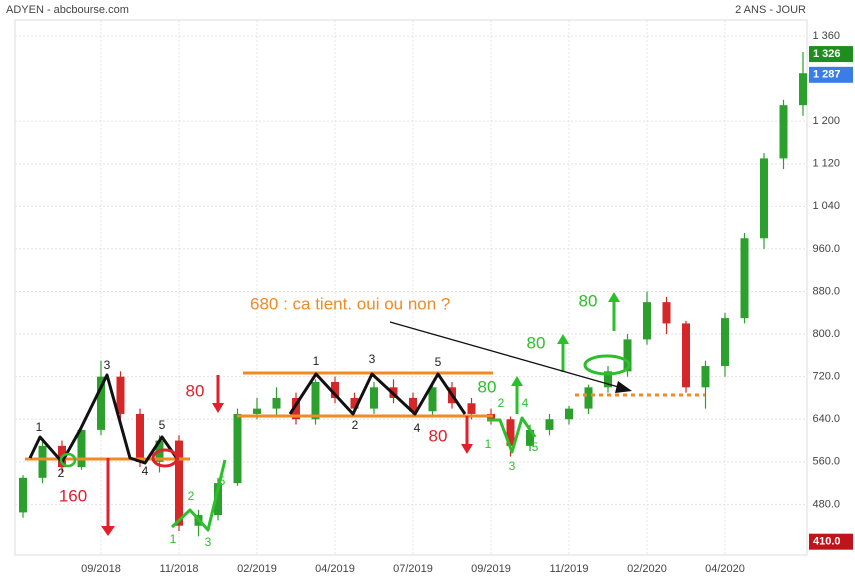 This screenshot has height=580, width=855. I want to click on chart-subtitle: 2 ANS - JOUR, so click(770, 10).